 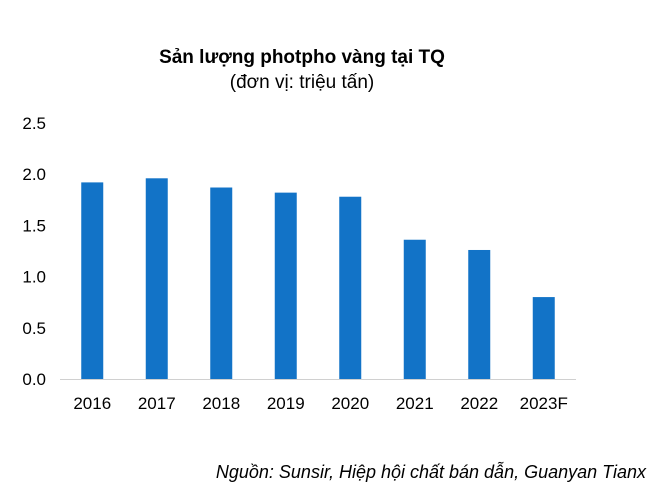 What do you see at coordinates (350, 403) in the screenshot?
I see `x-tick-label: 2020` at bounding box center [350, 403].